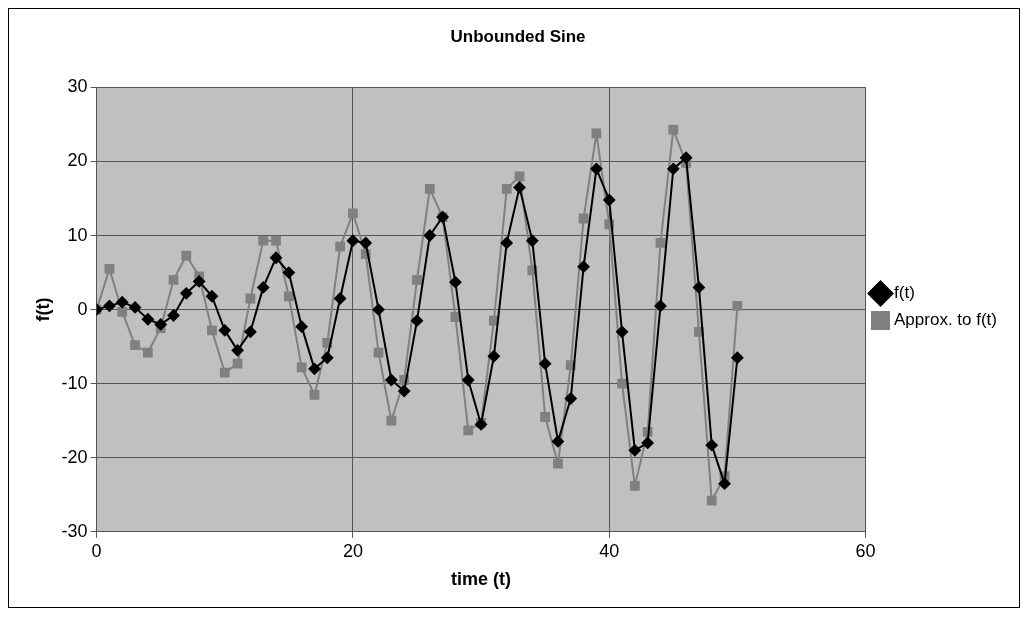  Describe the element at coordinates (42, 309) in the screenshot. I see `y-axis-title: f(t)` at that location.